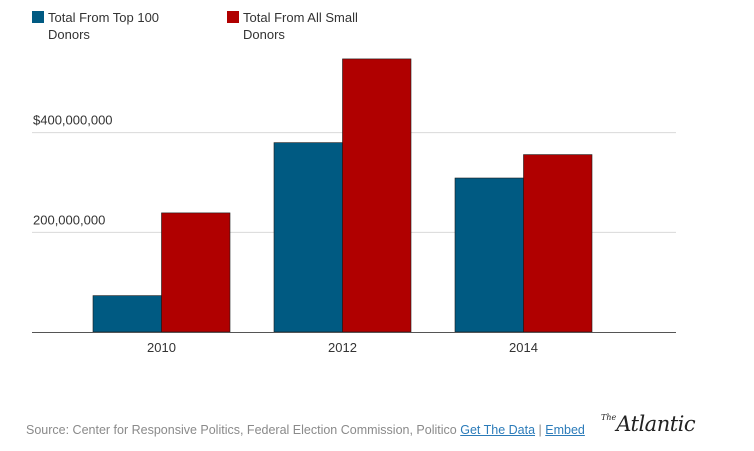 This screenshot has height=451, width=754. What do you see at coordinates (489, 255) in the screenshot?
I see `bar-top-100-2014` at bounding box center [489, 255].